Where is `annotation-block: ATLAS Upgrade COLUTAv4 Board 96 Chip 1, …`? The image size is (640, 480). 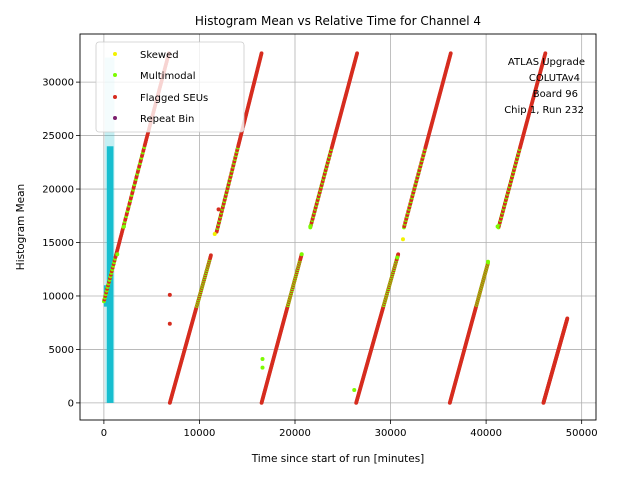
annotation-block: ATLAS Upgrade COLUTAv4 Board 96 Chip 1, … is located at coordinates (544, 86).